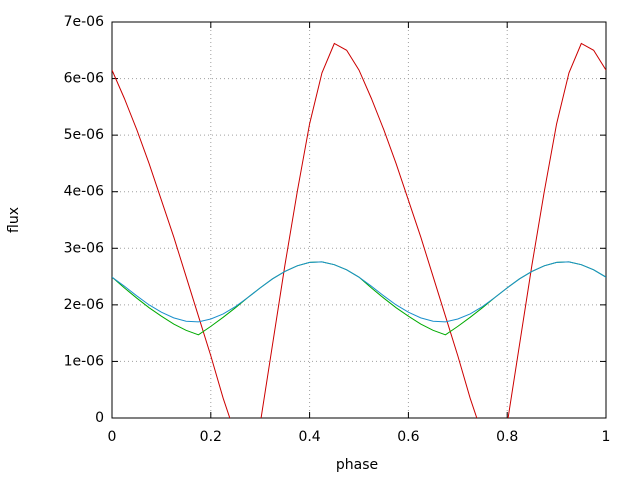 This screenshot has height=480, width=640. I want to click on y-tick-label: 6e-06, so click(84, 79).